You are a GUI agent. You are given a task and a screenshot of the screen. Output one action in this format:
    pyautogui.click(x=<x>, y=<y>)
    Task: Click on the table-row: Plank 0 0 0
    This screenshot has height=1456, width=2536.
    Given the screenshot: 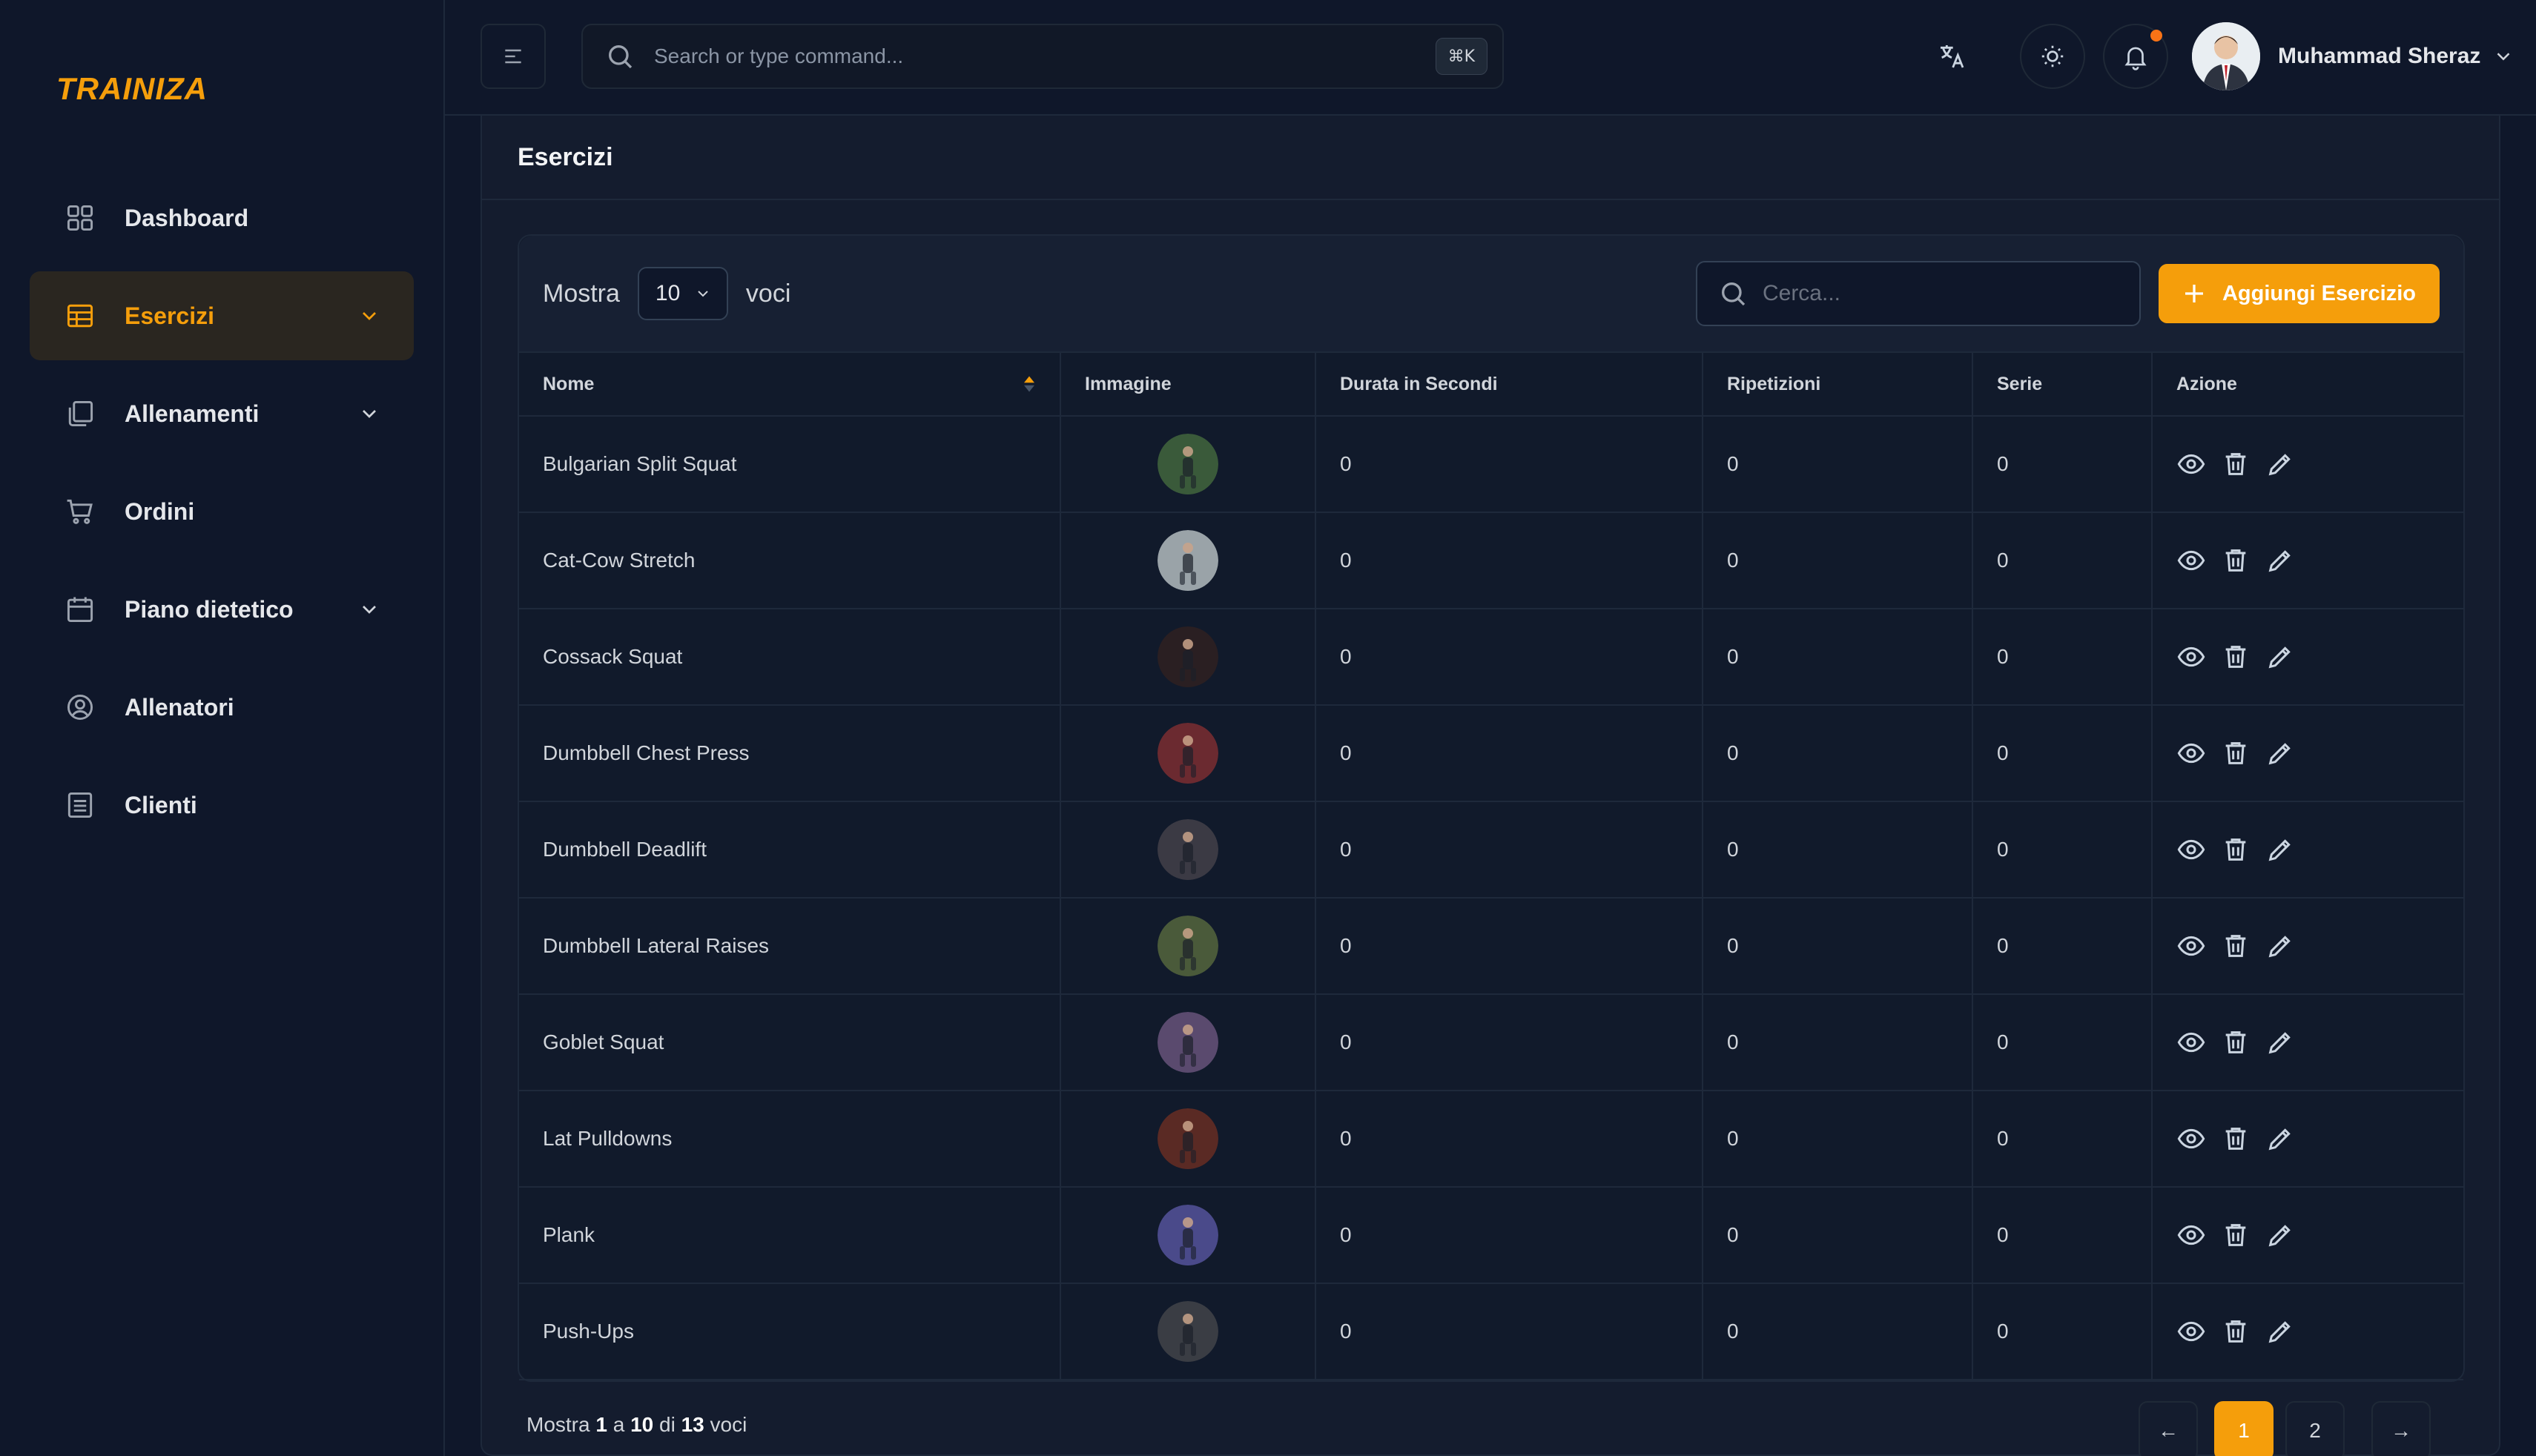 What is the action you would take?
    pyautogui.click(x=1491, y=1236)
    